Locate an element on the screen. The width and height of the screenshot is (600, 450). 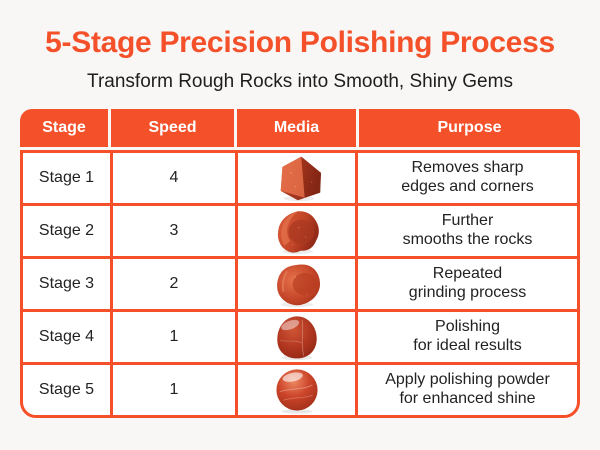
smoothed-rock-icon is located at coordinates (298, 233).